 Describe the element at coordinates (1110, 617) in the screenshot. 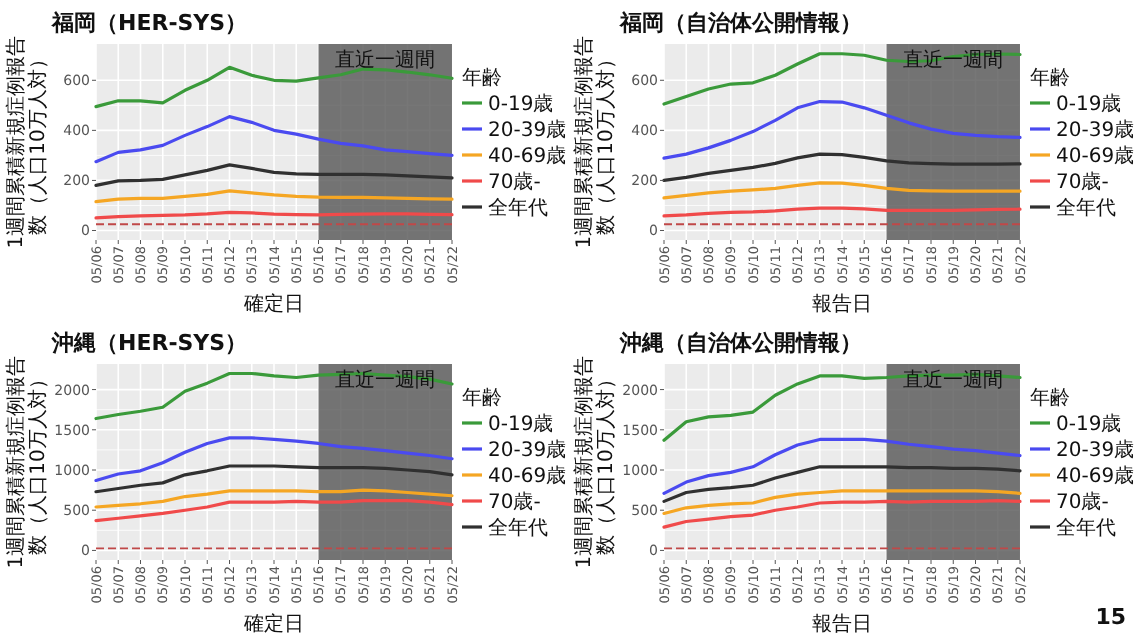

I see `text: 15` at that location.